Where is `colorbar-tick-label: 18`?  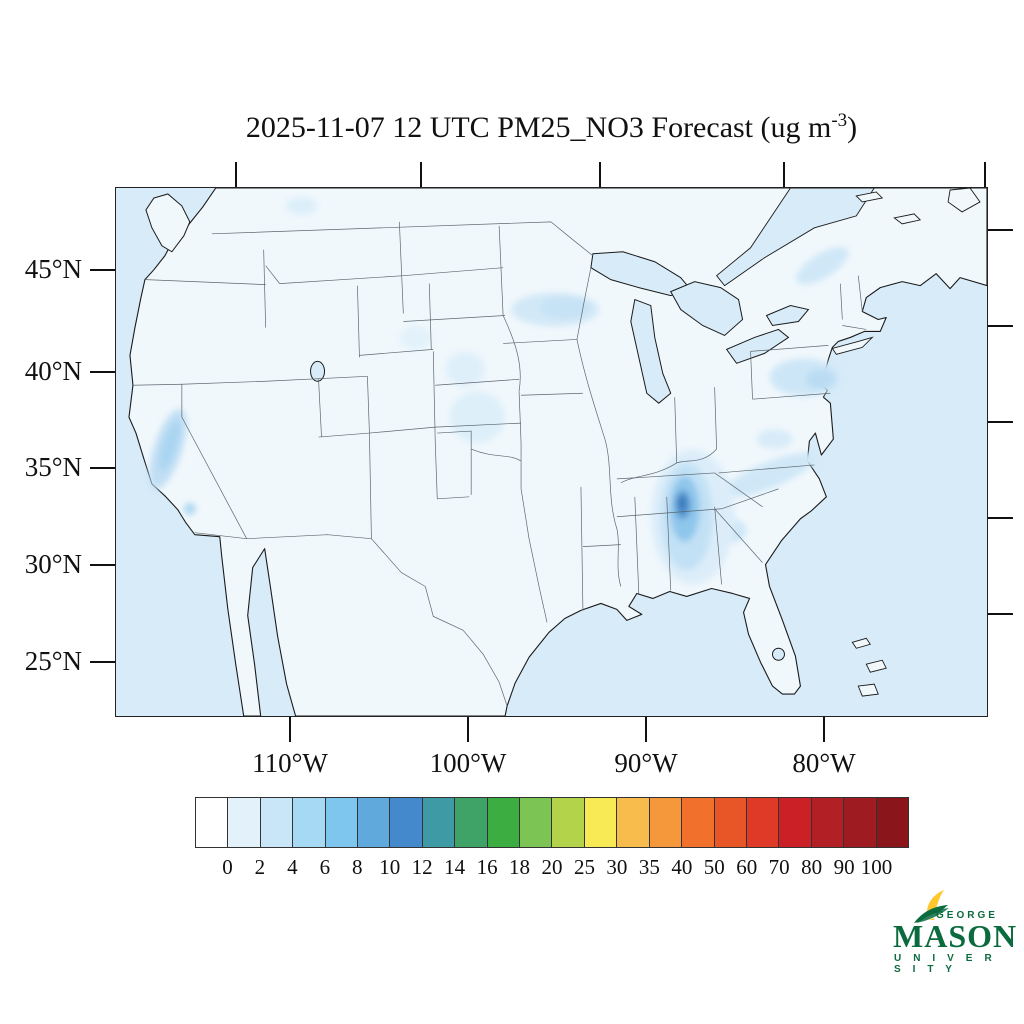
colorbar-tick-label: 18 is located at coordinates (520, 867).